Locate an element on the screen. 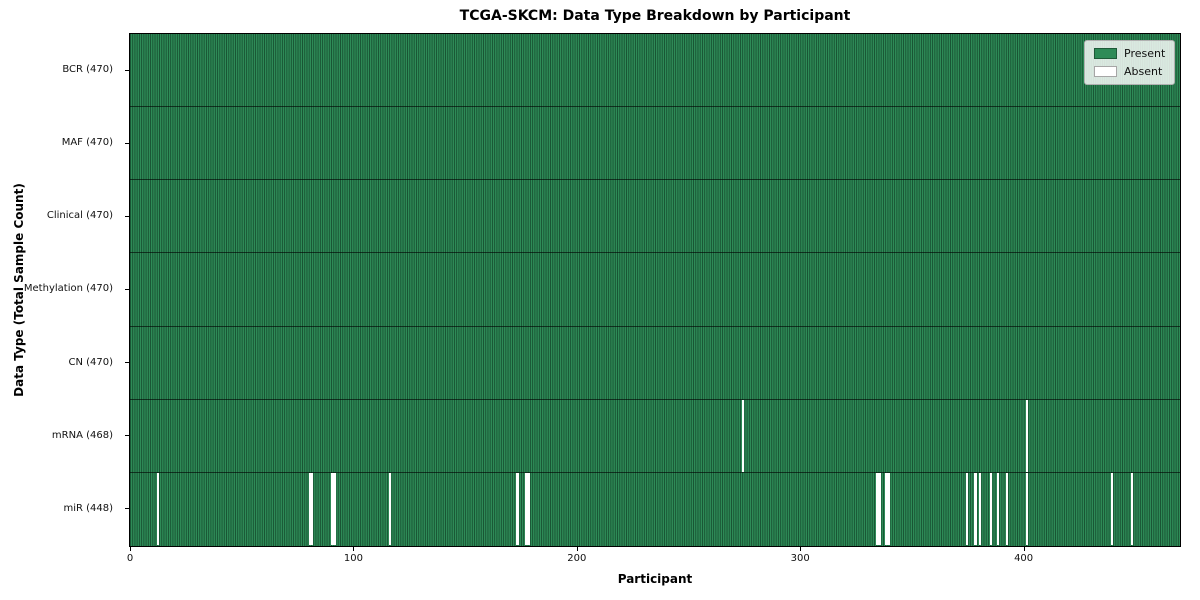  row-band-methylation is located at coordinates (655, 290).